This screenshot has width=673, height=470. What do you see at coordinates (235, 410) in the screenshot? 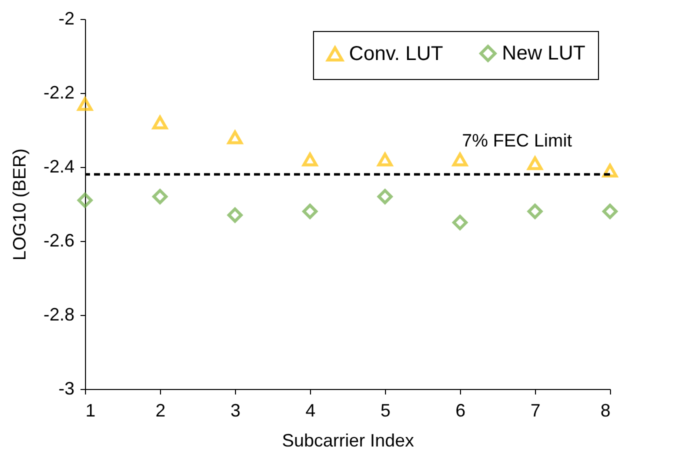
I see `x-tick-label: 3` at bounding box center [235, 410].